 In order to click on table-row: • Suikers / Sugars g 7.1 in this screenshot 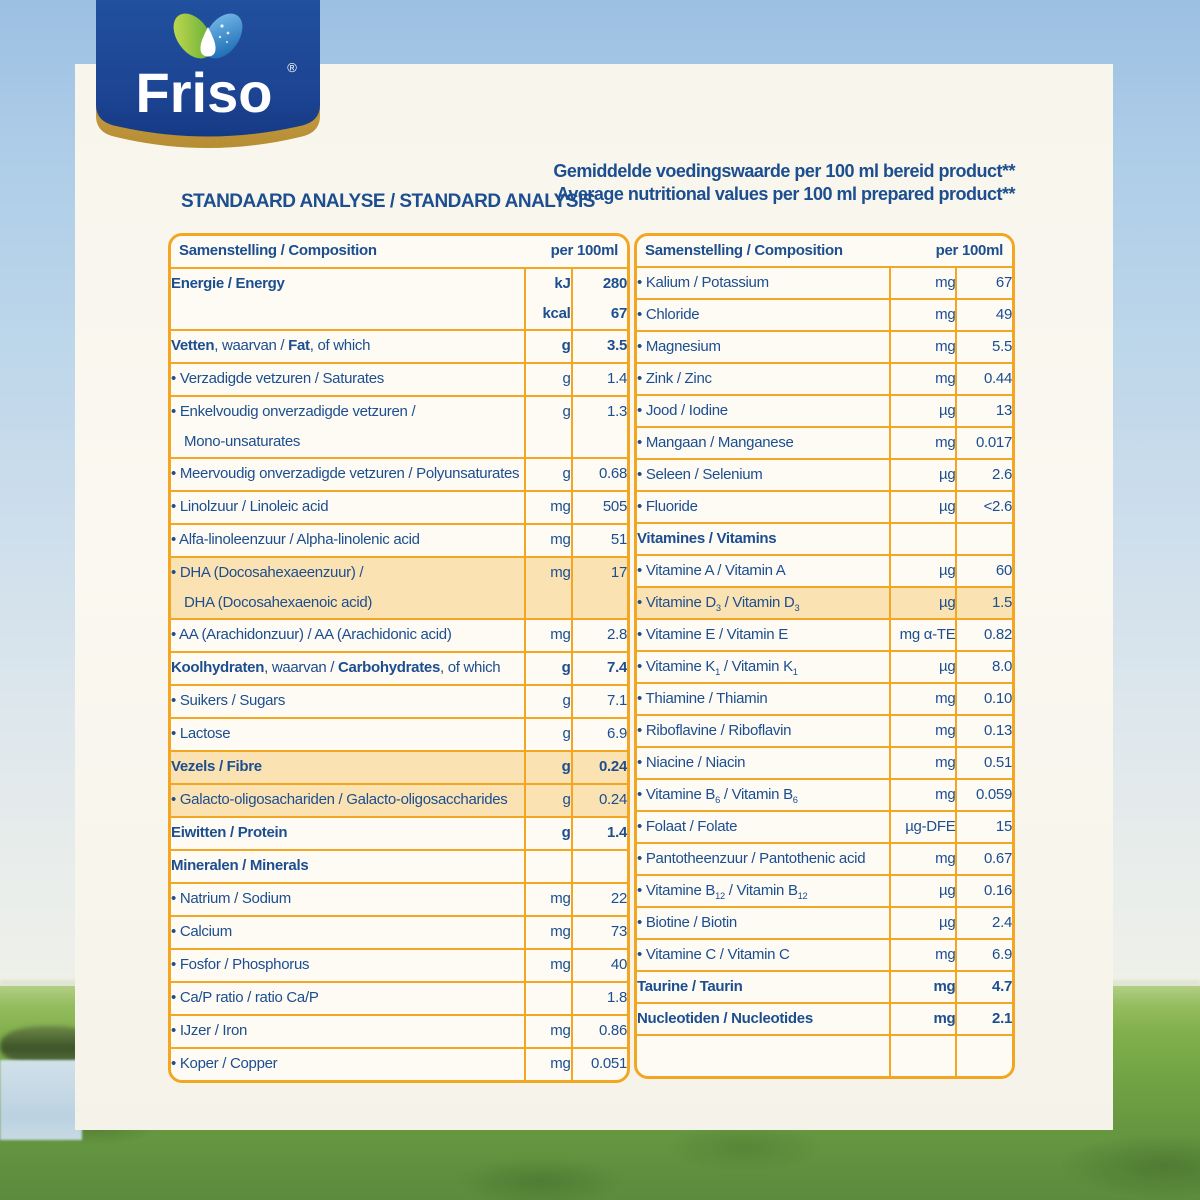, I will do `click(399, 702)`.